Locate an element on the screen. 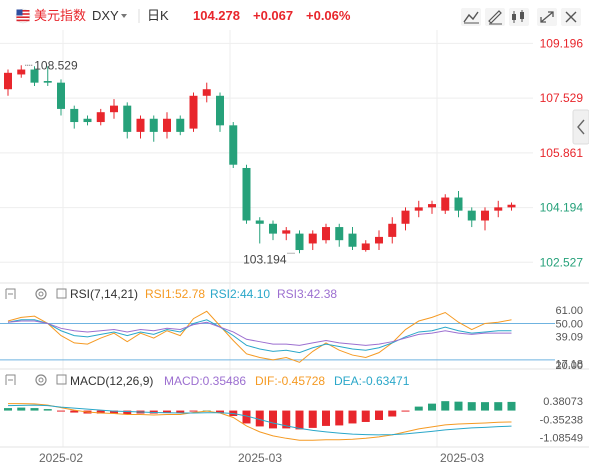 The image size is (589, 470). rsi-title: RSI(7,14,21) is located at coordinates (104, 294).